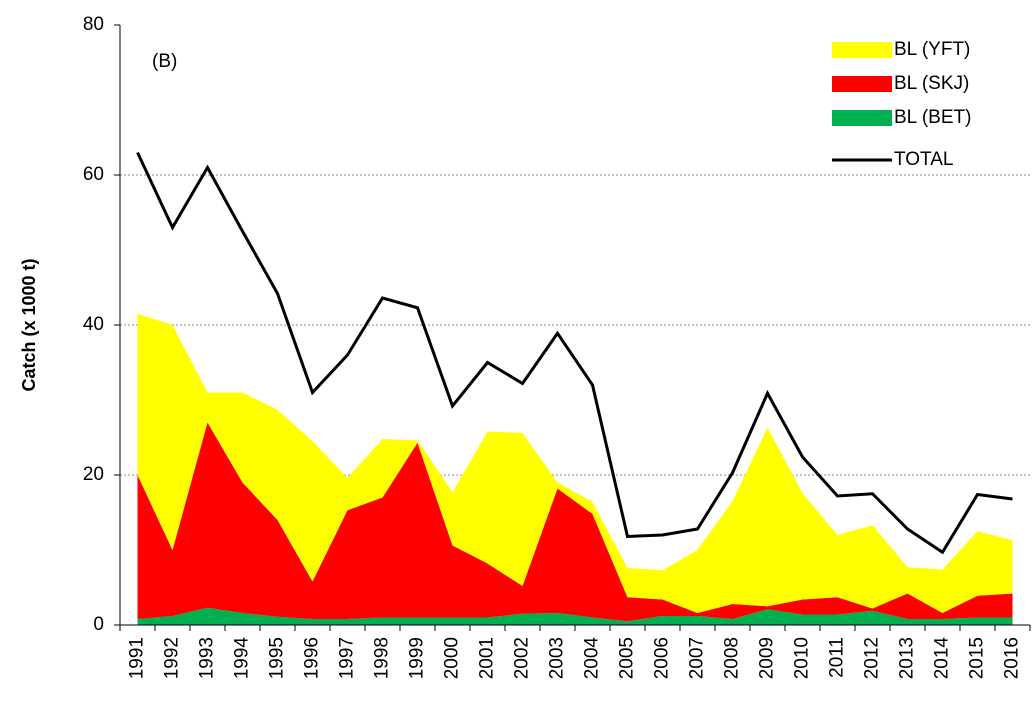 Image resolution: width=1036 pixels, height=702 pixels. Describe the element at coordinates (137, 658) in the screenshot. I see `x-tick-label: 1991` at that location.